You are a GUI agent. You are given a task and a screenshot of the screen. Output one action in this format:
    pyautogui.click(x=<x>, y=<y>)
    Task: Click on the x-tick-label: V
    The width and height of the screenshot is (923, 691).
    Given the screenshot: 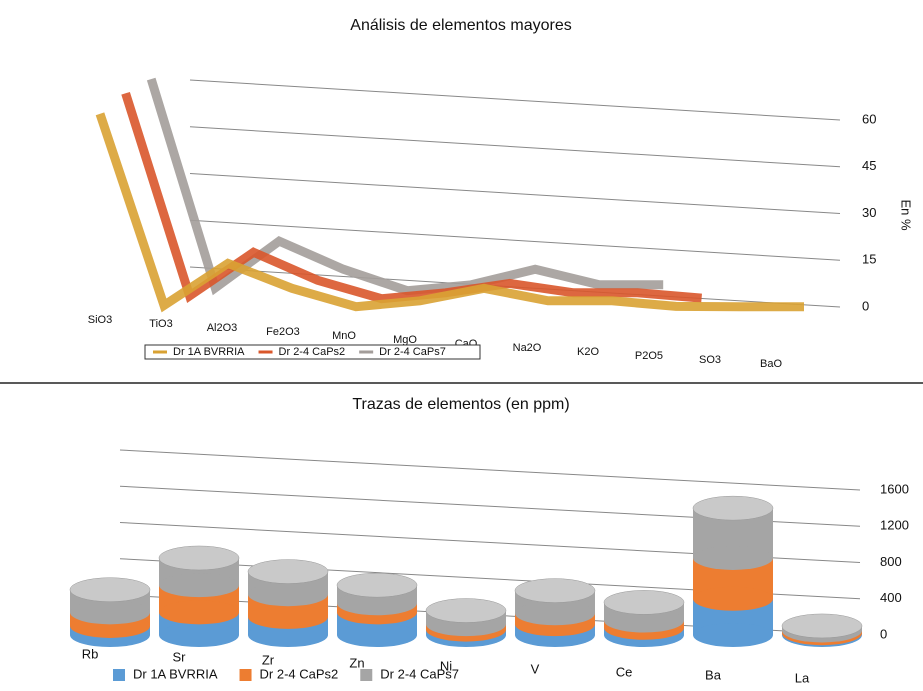 What is the action you would take?
    pyautogui.click(x=535, y=668)
    